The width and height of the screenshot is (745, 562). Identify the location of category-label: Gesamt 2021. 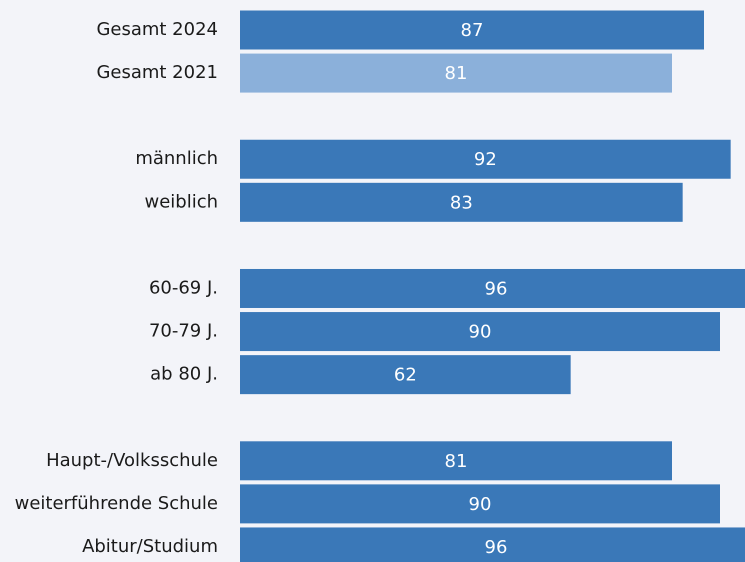
(157, 72).